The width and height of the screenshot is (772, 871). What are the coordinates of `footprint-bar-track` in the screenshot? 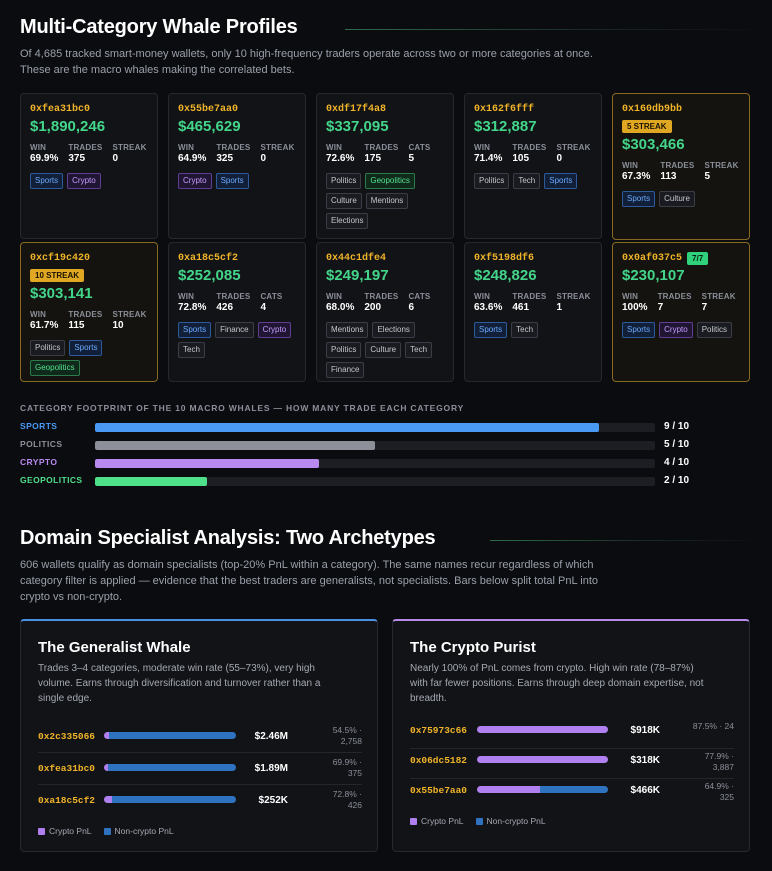 It's located at (375, 427).